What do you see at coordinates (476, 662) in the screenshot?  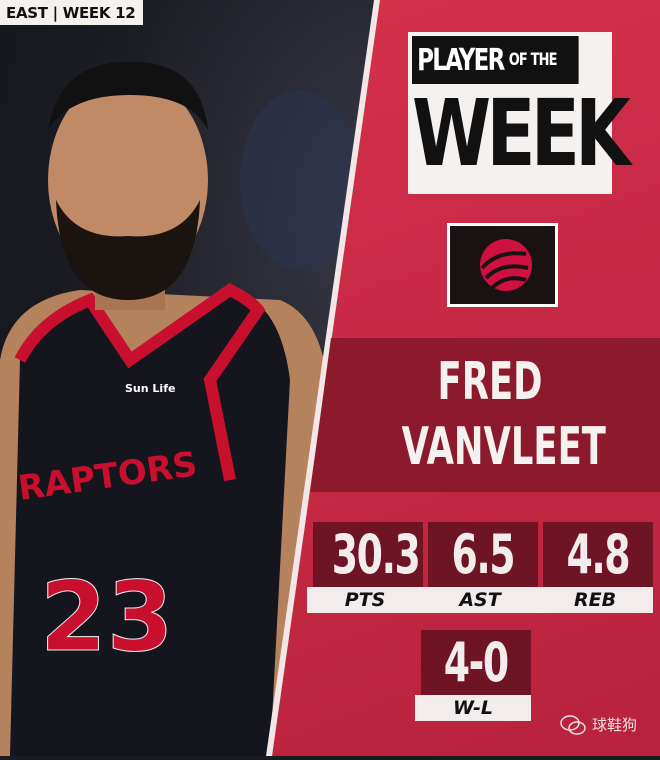 I see `stat-value: 4-0` at bounding box center [476, 662].